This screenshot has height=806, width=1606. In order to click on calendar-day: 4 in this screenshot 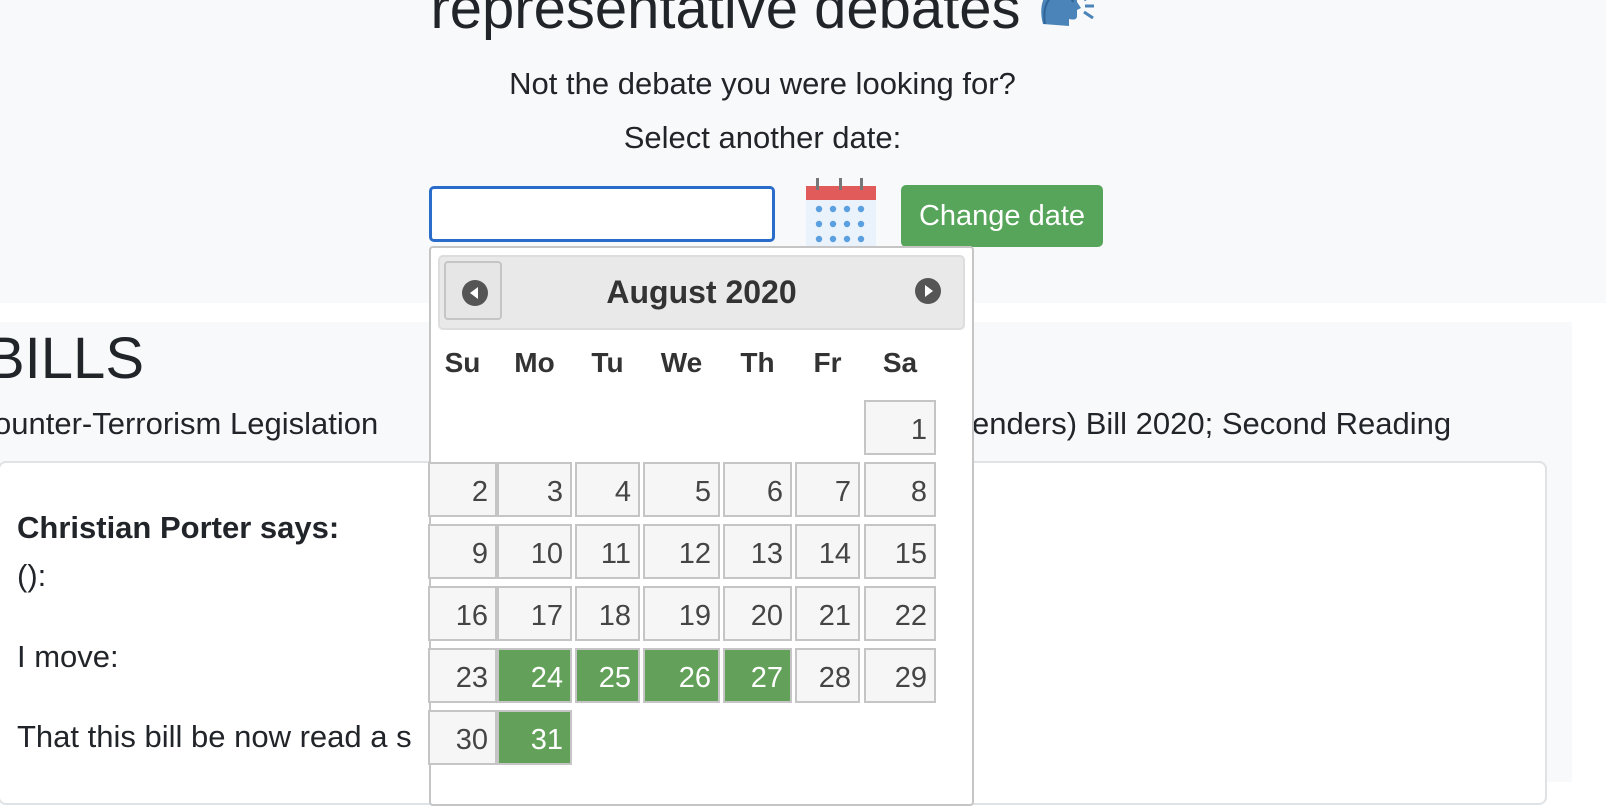, I will do `click(607, 489)`.